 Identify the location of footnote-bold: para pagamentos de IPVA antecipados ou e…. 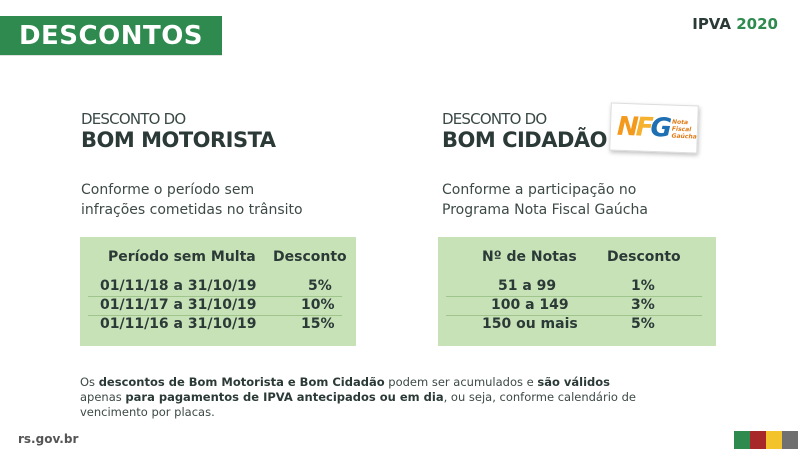
(284, 397).